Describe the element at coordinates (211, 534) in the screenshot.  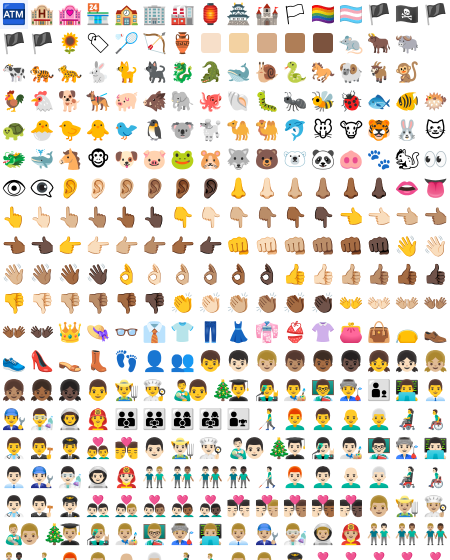
I see `emoji-cell: 👨🏼‍💻` at that location.